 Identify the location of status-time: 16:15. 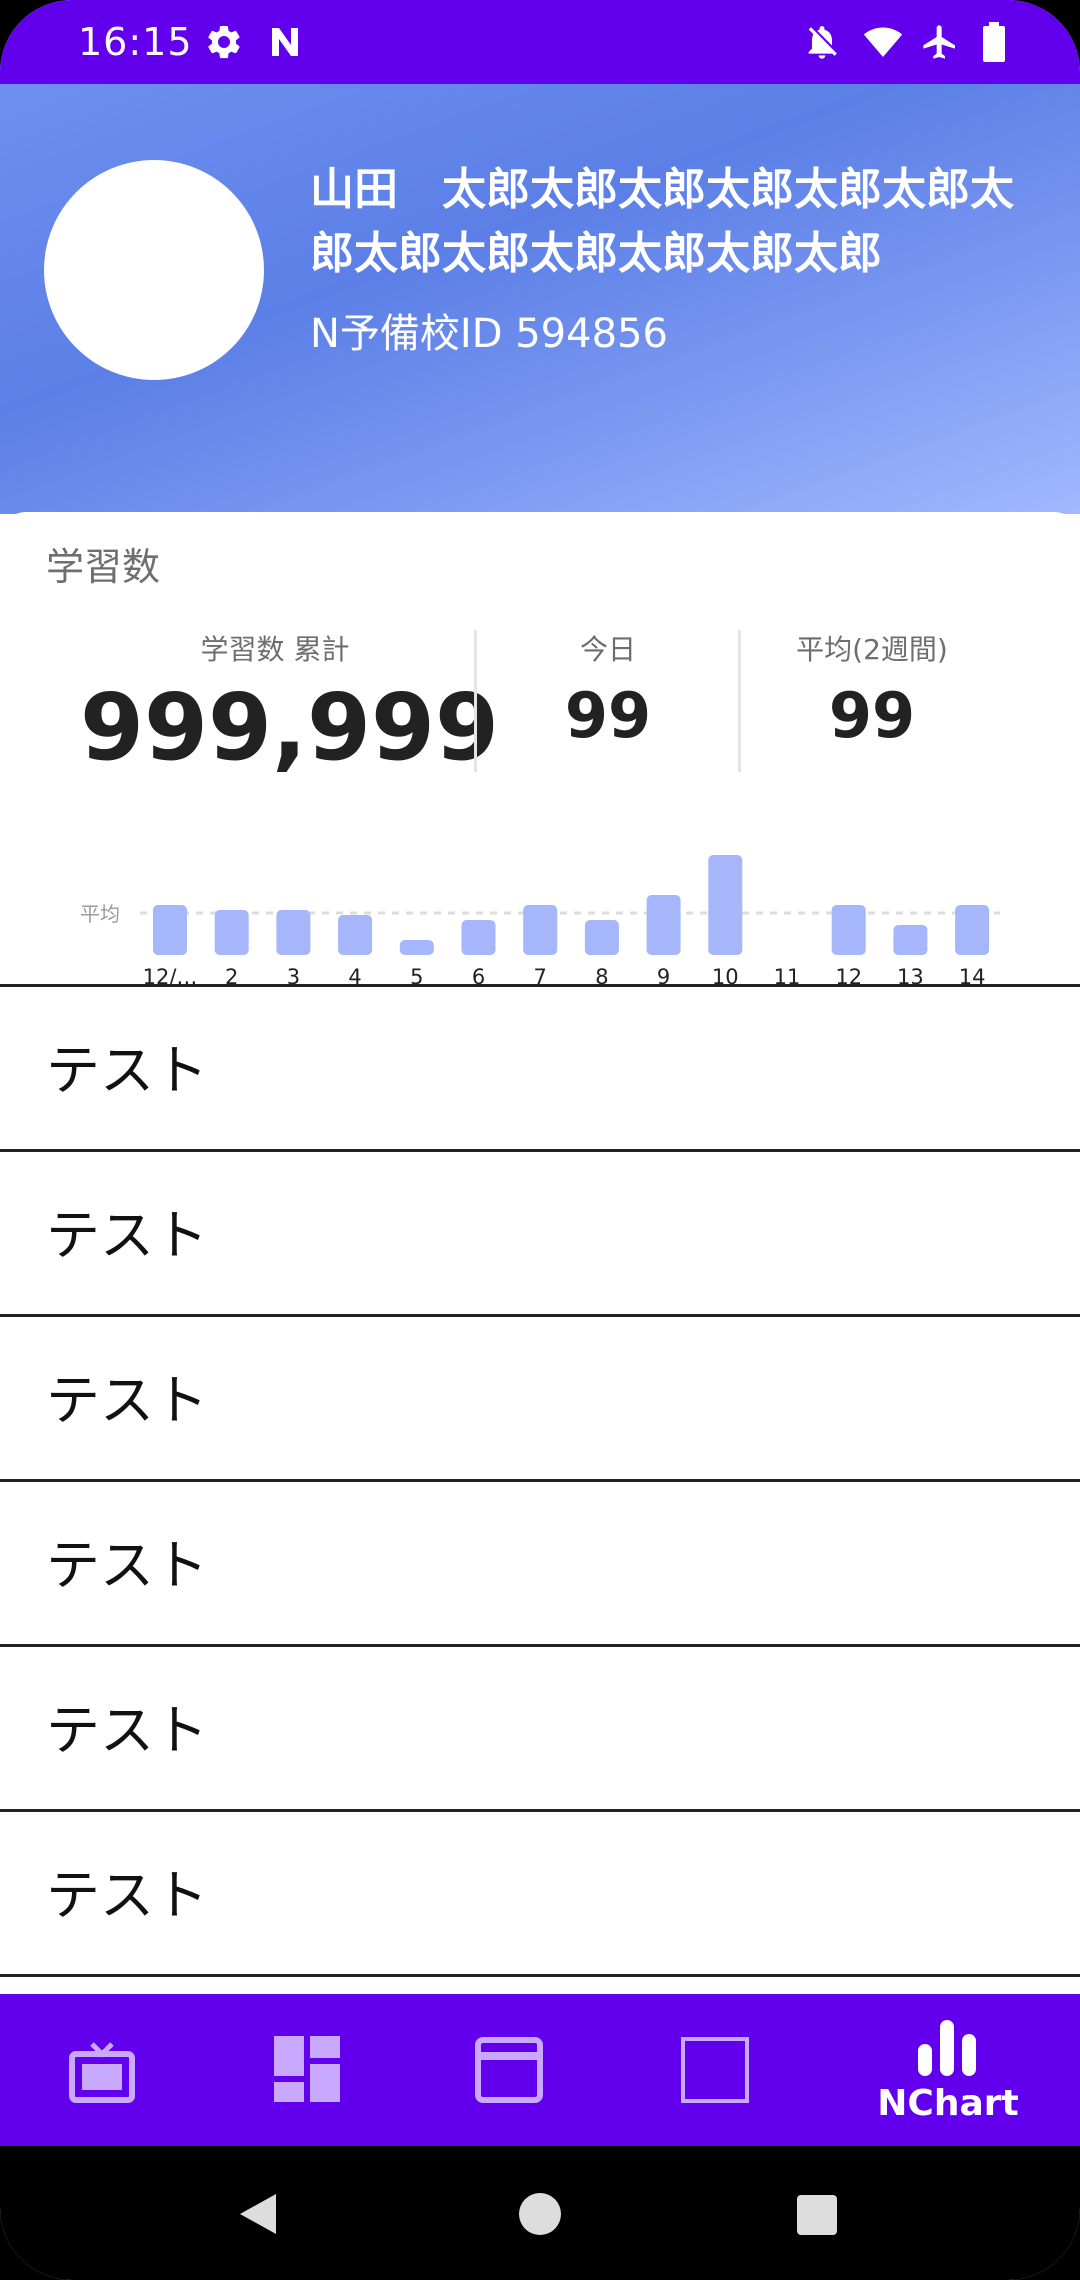
(135, 42).